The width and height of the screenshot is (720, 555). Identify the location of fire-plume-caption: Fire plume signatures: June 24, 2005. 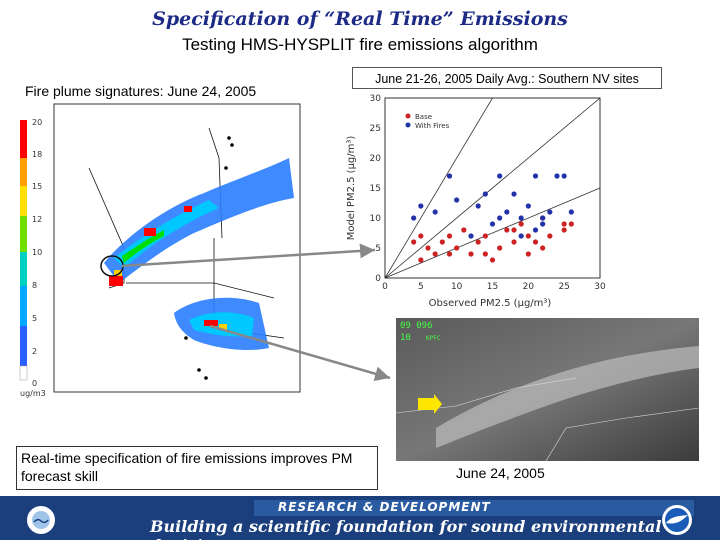
(141, 91).